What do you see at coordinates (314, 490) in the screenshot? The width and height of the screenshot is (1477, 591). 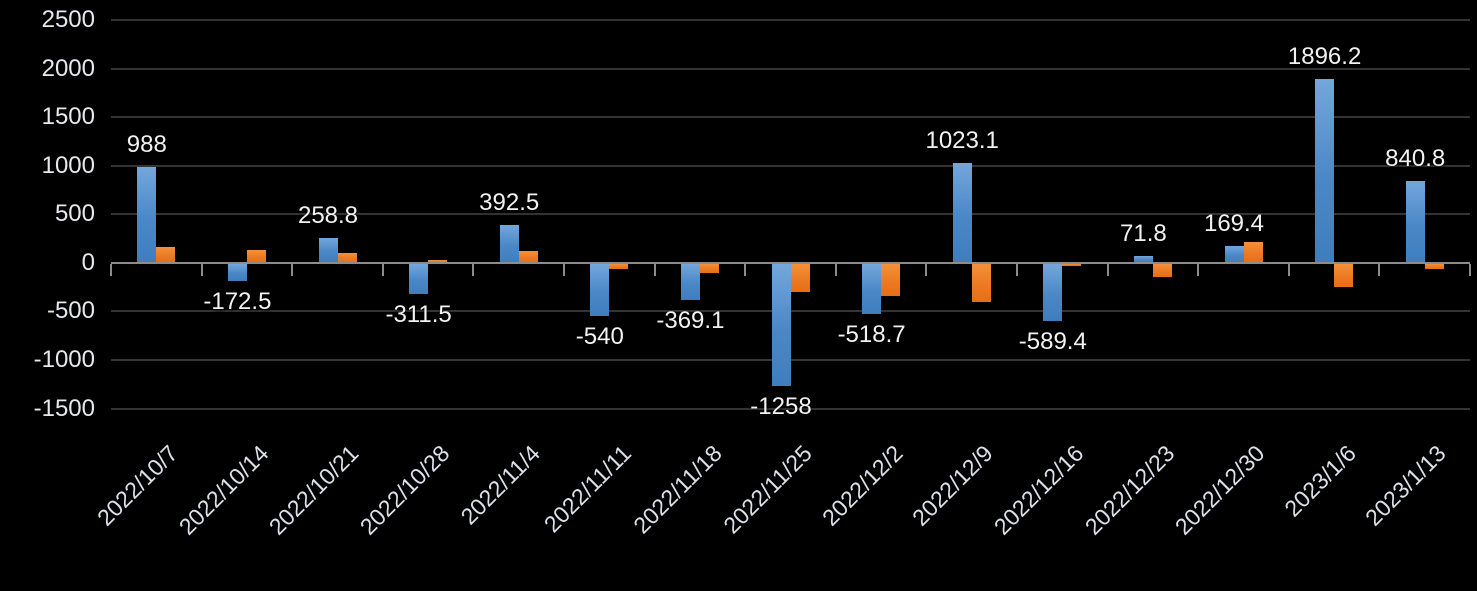 I see `x-axis-label: 2022/10/21` at bounding box center [314, 490].